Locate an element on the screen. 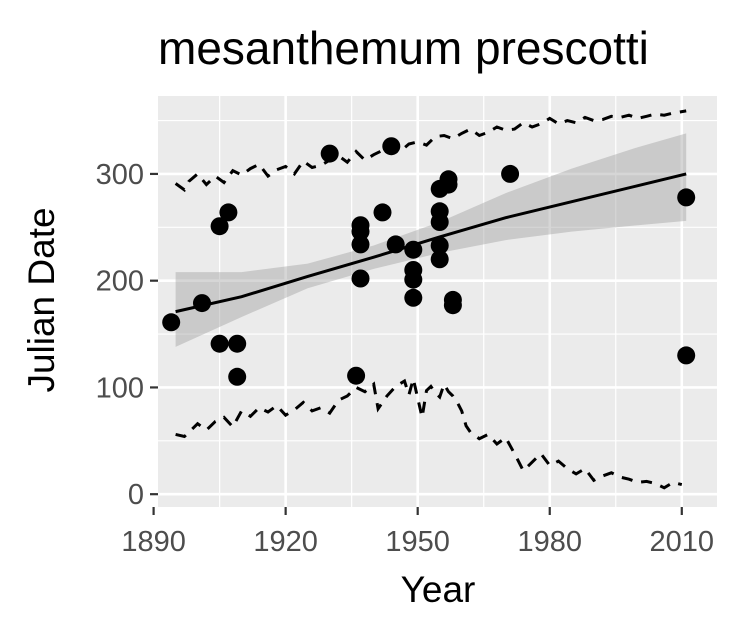 The height and width of the screenshot is (634, 740). y-axis-title: Julian Date is located at coordinates (41, 299).